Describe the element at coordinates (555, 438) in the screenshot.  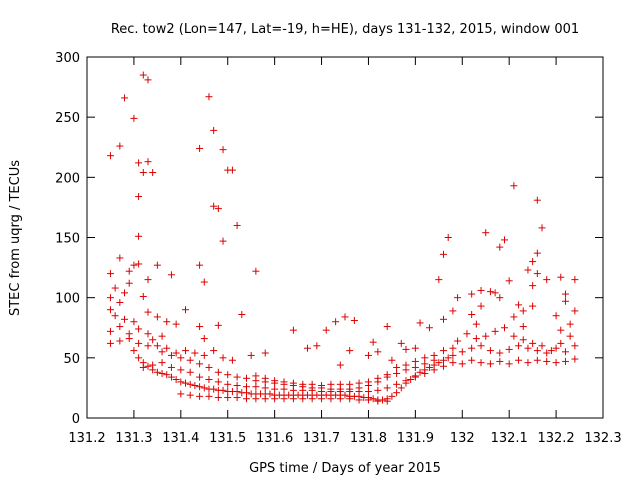
I see `x-tick-label: 132.2` at that location.